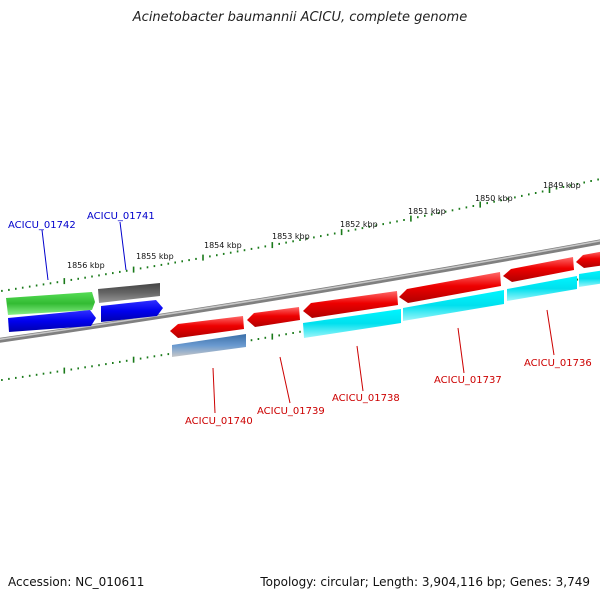  What do you see at coordinates (50, 303) in the screenshot?
I see `green-feature` at bounding box center [50, 303].